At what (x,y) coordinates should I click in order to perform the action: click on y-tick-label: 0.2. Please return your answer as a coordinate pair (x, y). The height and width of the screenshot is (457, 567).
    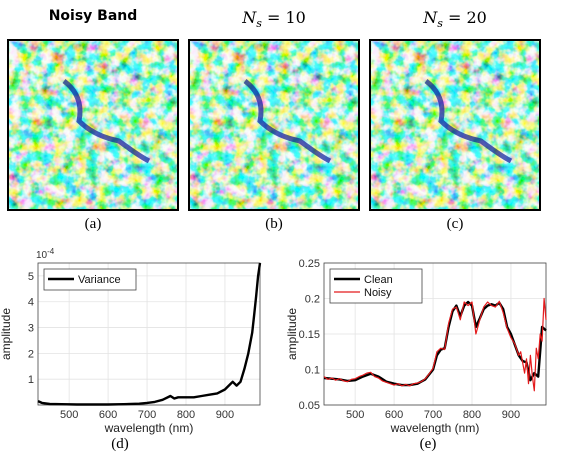
    Looking at the image, I should click on (312, 300).